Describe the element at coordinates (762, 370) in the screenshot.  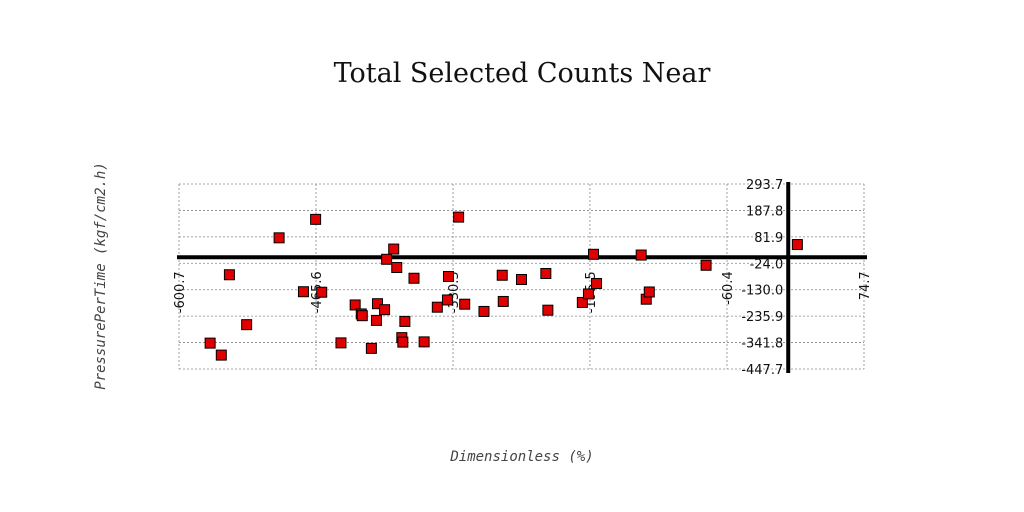
I see `y-tick-label: -447.7` at that location.